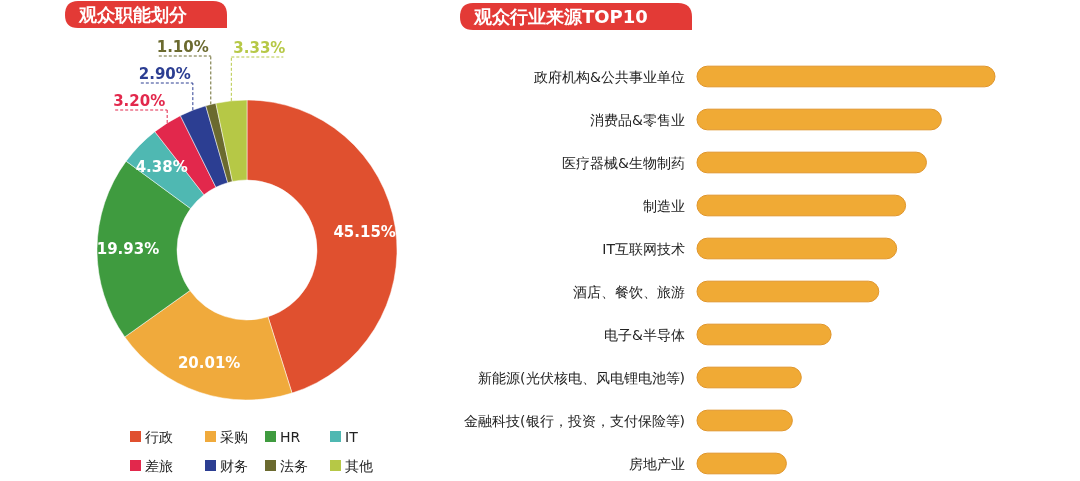 Image resolution: width=1080 pixels, height=481 pixels. Describe the element at coordinates (234, 466) in the screenshot. I see `legend-label: 财务` at that location.